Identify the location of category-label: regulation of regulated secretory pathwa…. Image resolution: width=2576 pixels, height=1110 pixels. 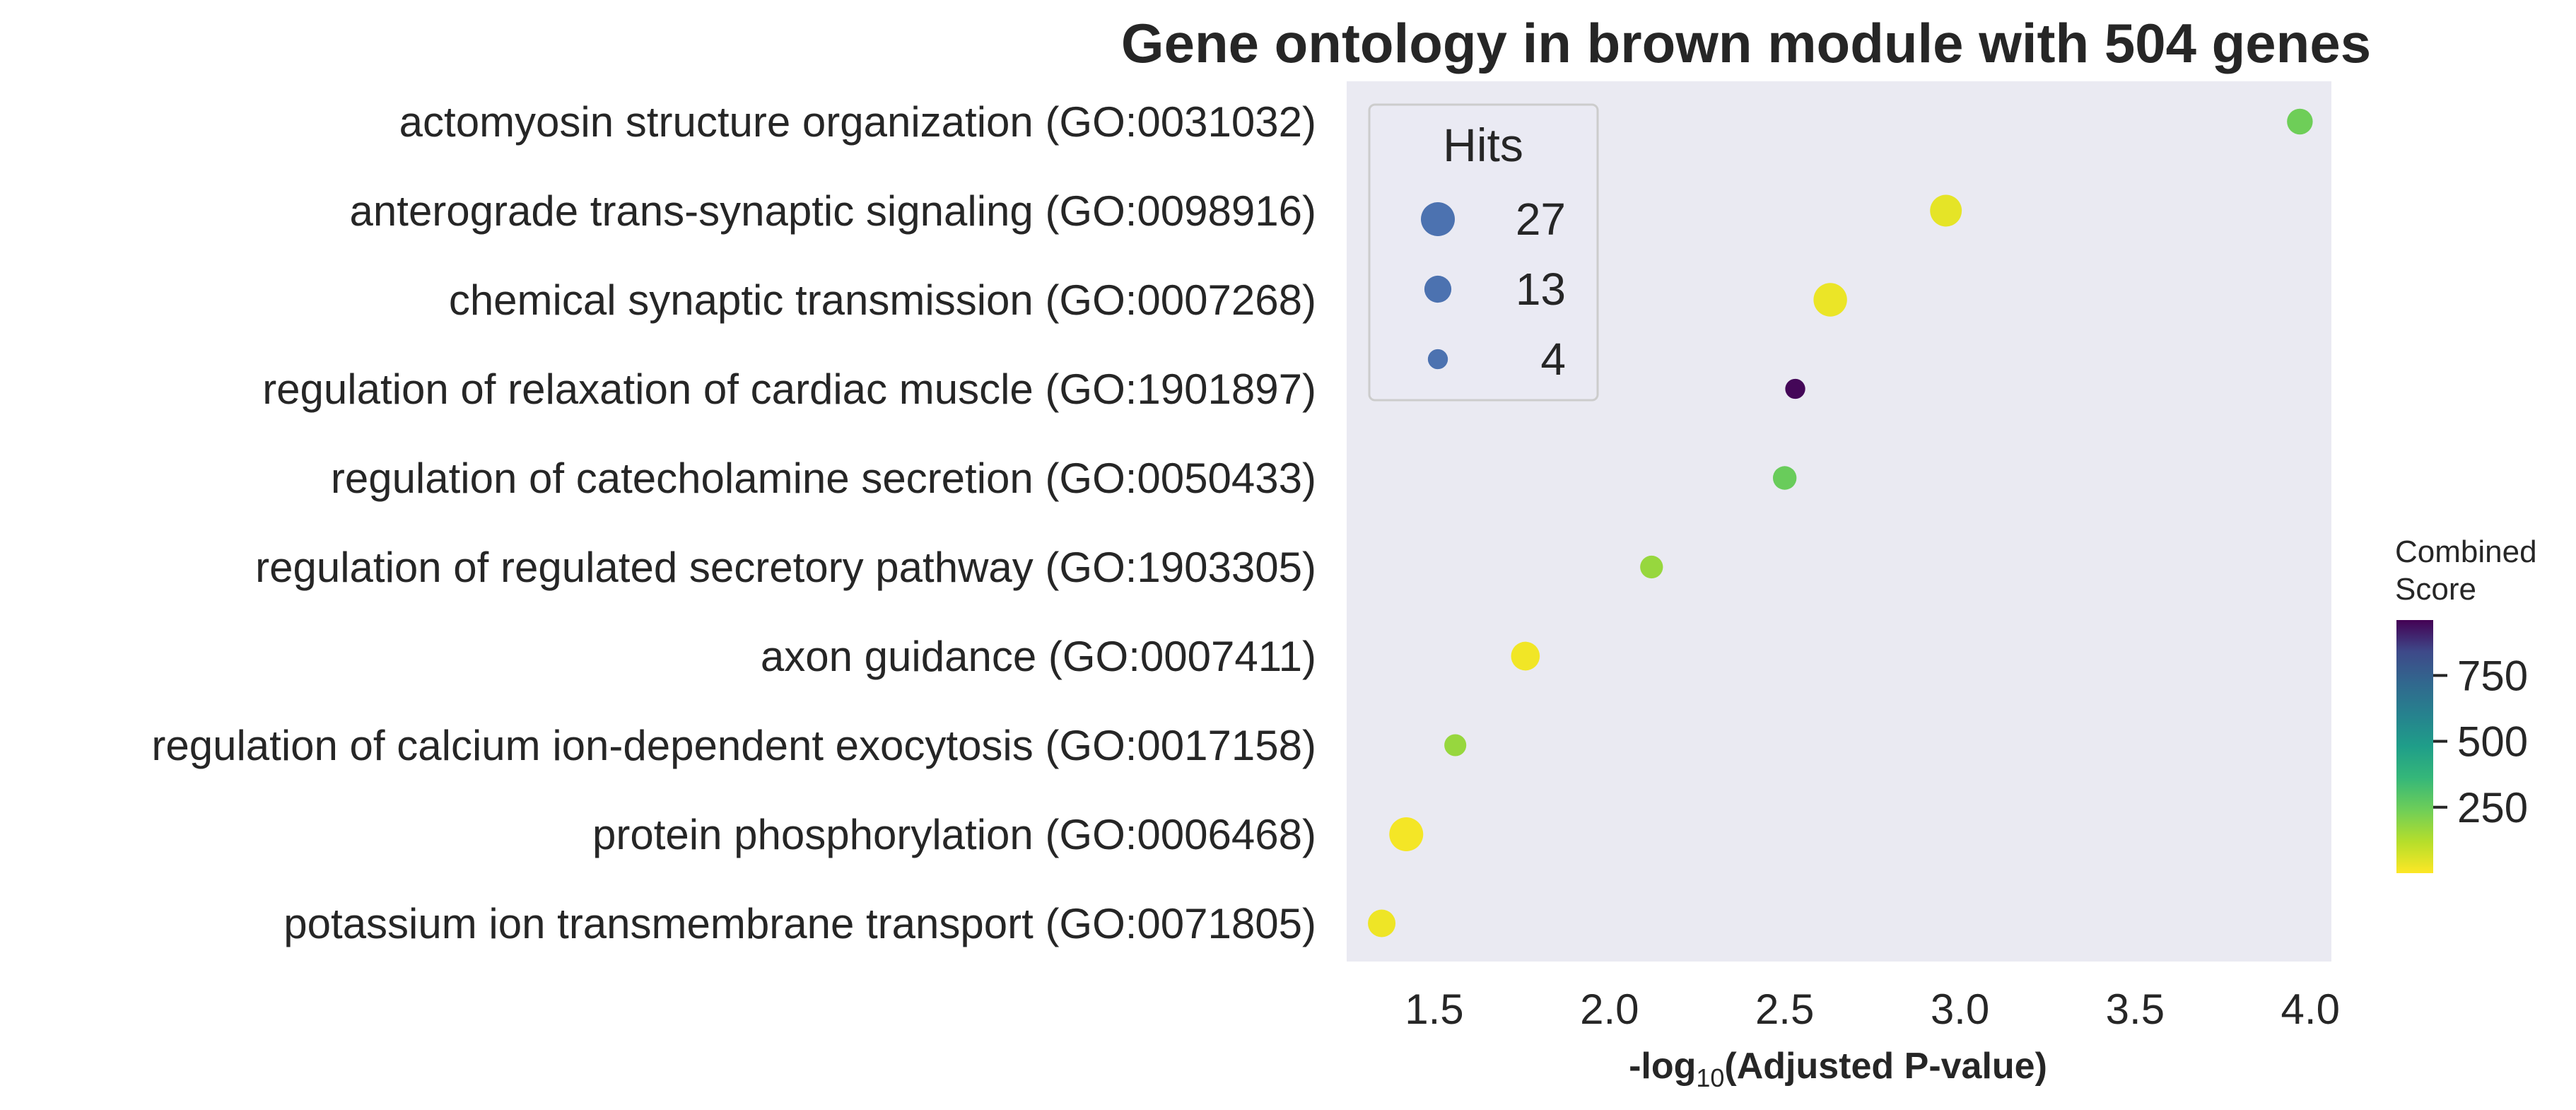
(786, 567).